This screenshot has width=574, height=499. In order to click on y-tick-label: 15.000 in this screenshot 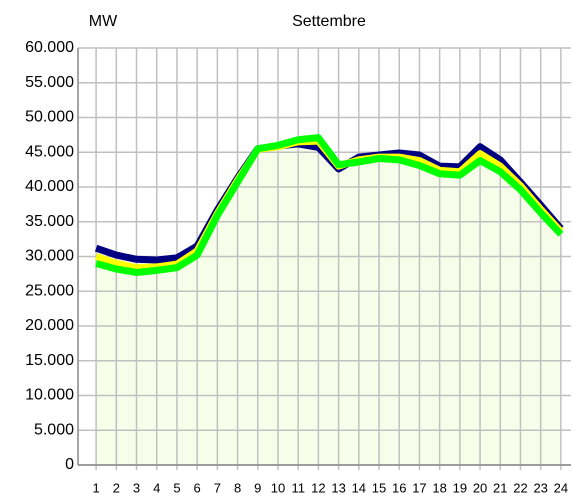, I will do `click(49, 360)`.